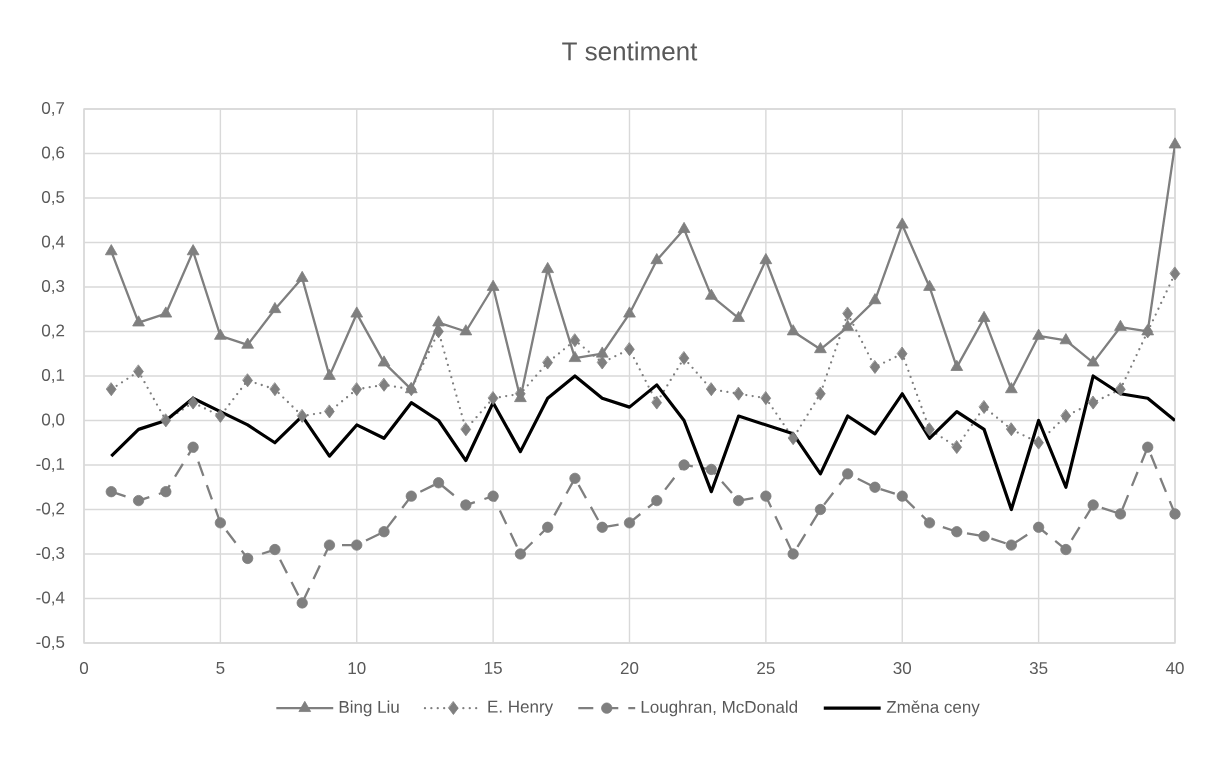  What do you see at coordinates (902, 668) in the screenshot?
I see `x-tick-label: 30` at bounding box center [902, 668].